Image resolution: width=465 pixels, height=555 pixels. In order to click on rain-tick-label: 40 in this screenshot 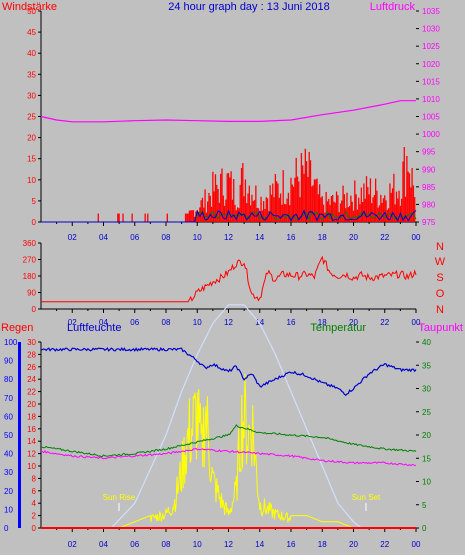, I will do `click(8, 454)`.